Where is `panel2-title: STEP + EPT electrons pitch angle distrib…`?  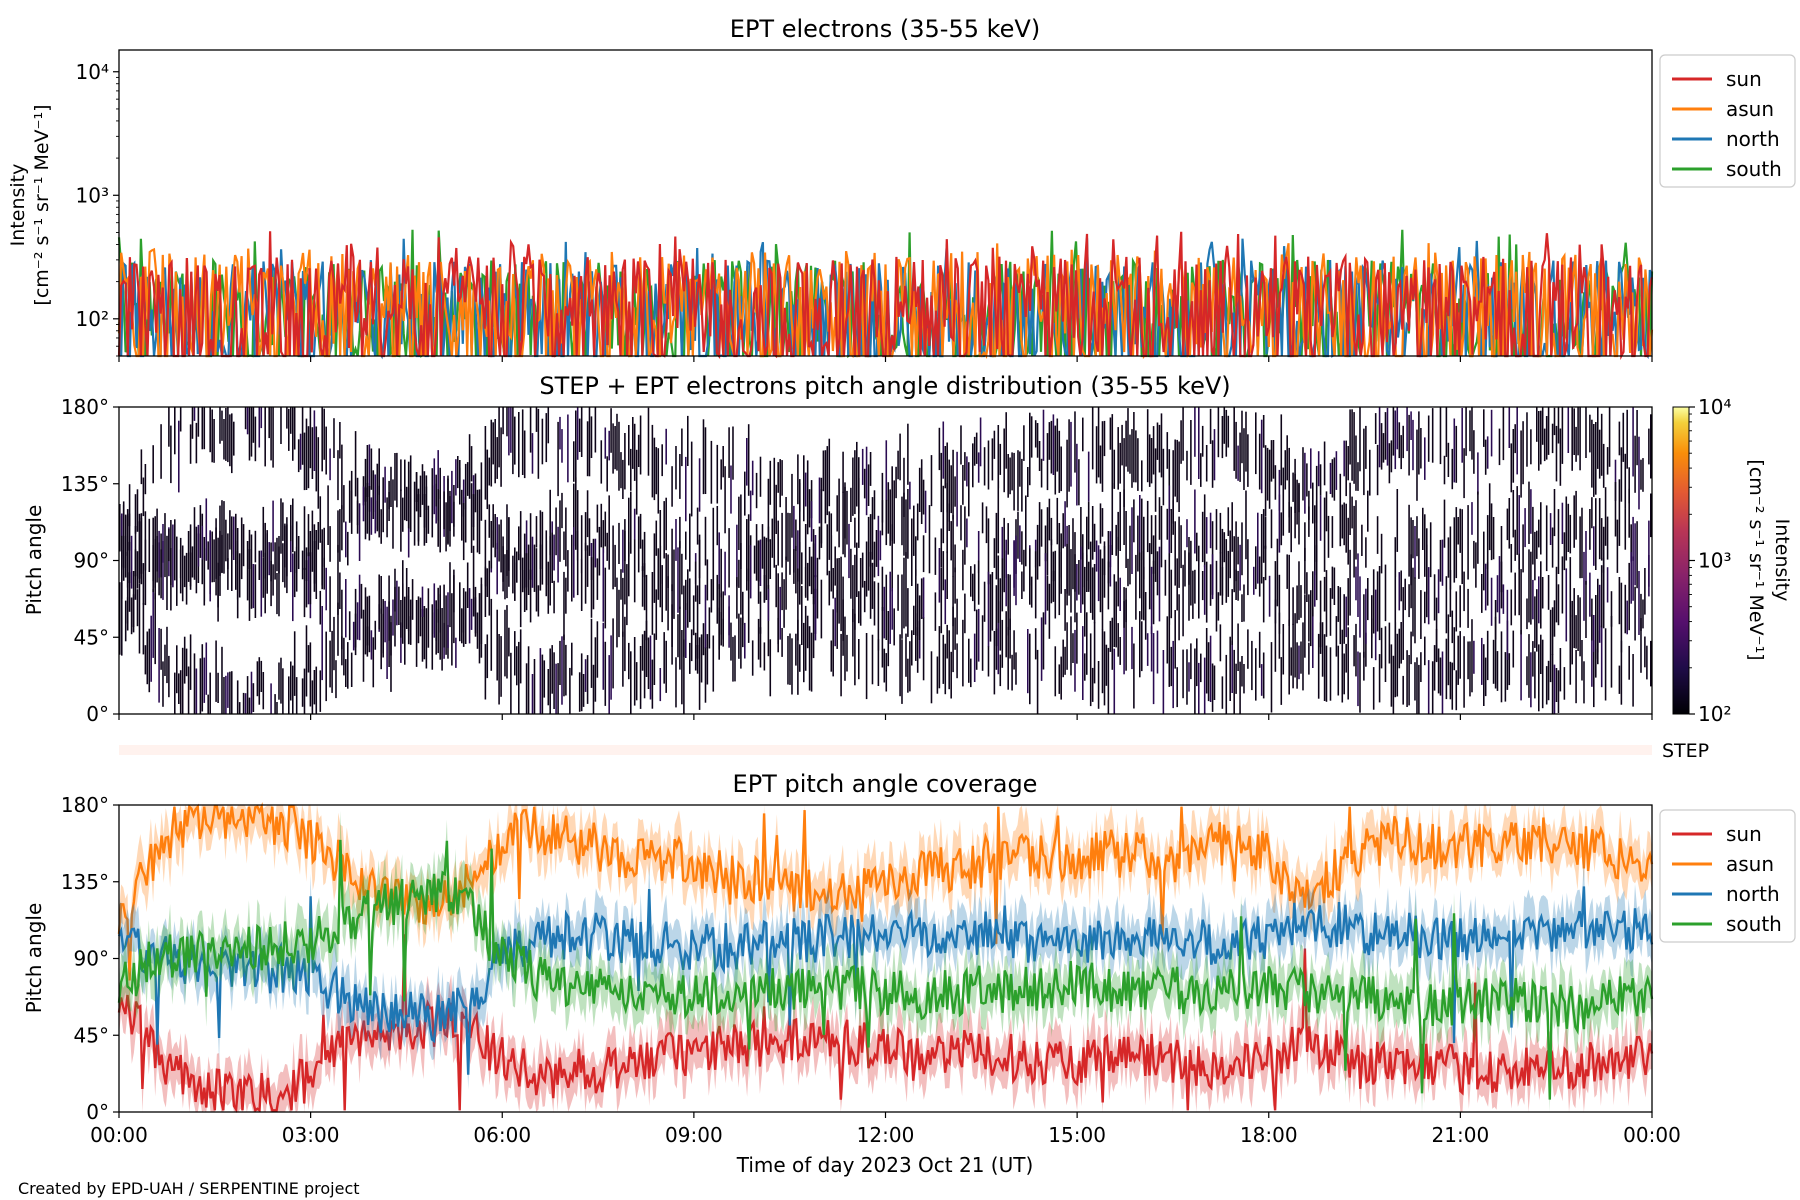
panel2-title: STEP + EPT electrons pitch angle distrib… is located at coordinates (884, 386).